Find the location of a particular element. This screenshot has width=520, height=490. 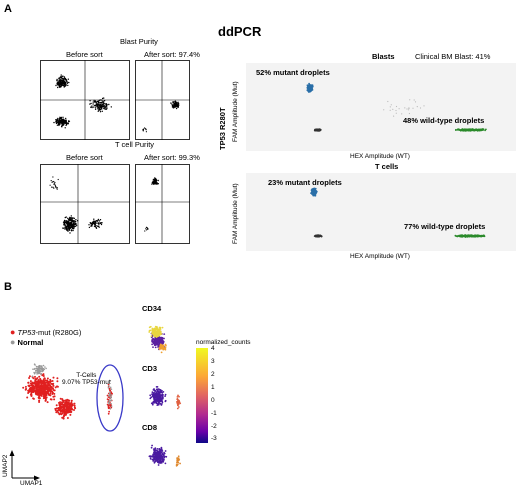

cb-tick: 1 is located at coordinates (213, 387).